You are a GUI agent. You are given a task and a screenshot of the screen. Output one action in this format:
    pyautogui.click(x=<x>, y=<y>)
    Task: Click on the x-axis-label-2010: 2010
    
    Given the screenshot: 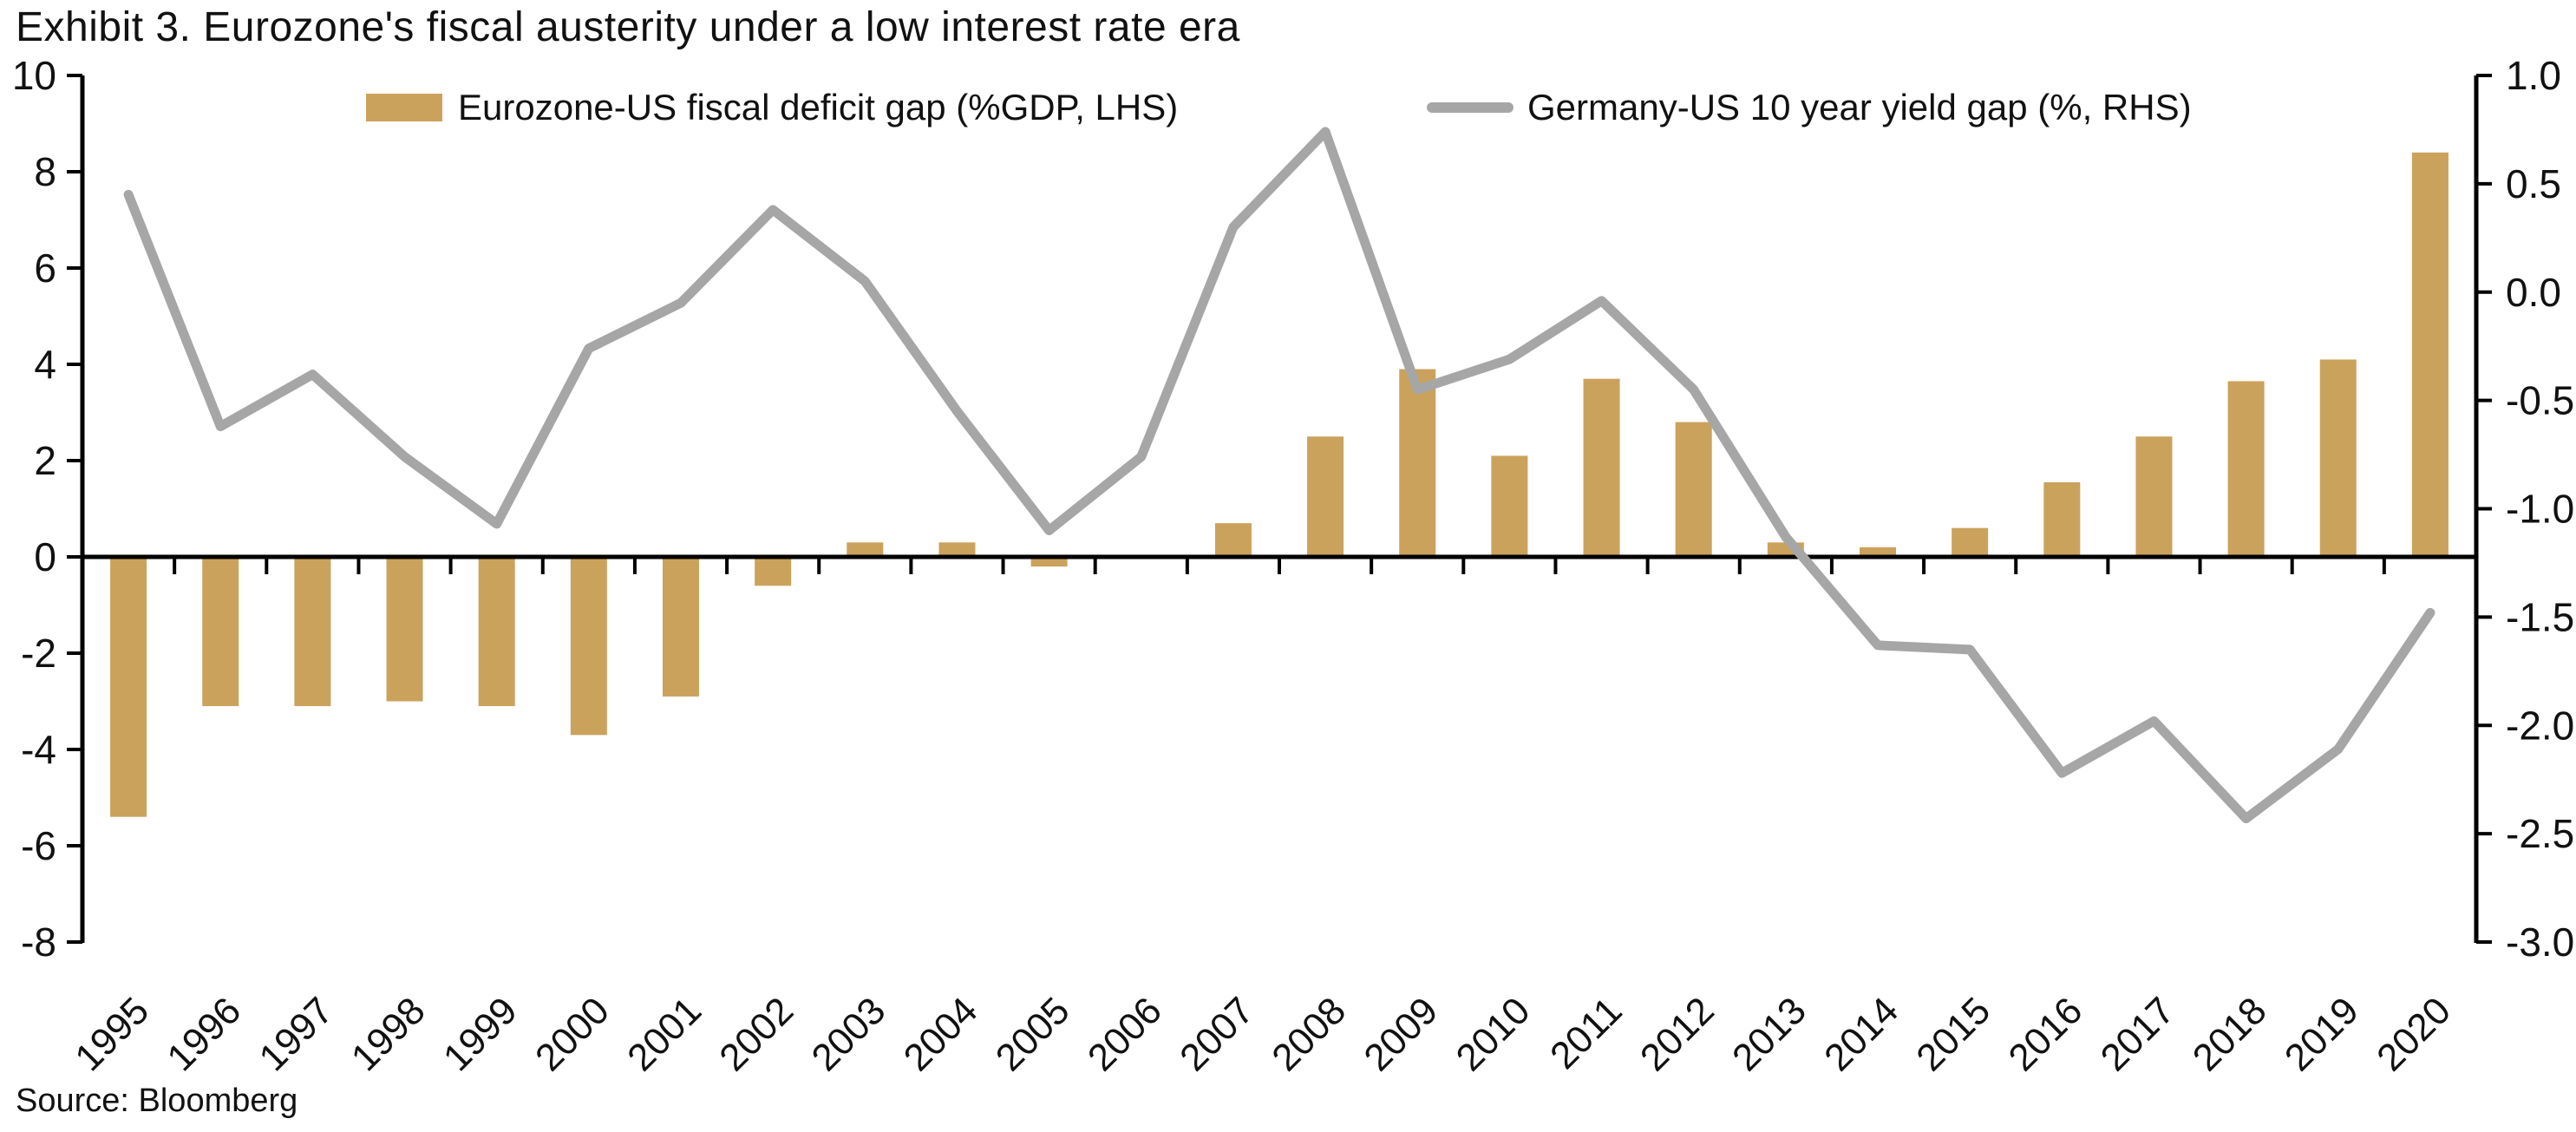 What is the action you would take?
    pyautogui.click(x=1493, y=1032)
    